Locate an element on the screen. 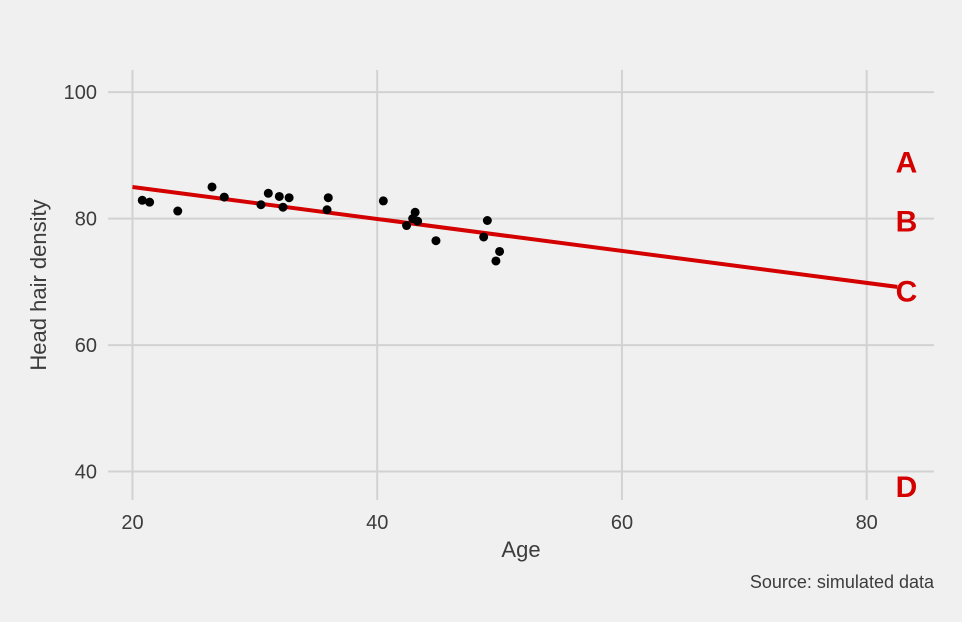 This screenshot has height=622, width=962. annotations: AB C D is located at coordinates (907, 325).